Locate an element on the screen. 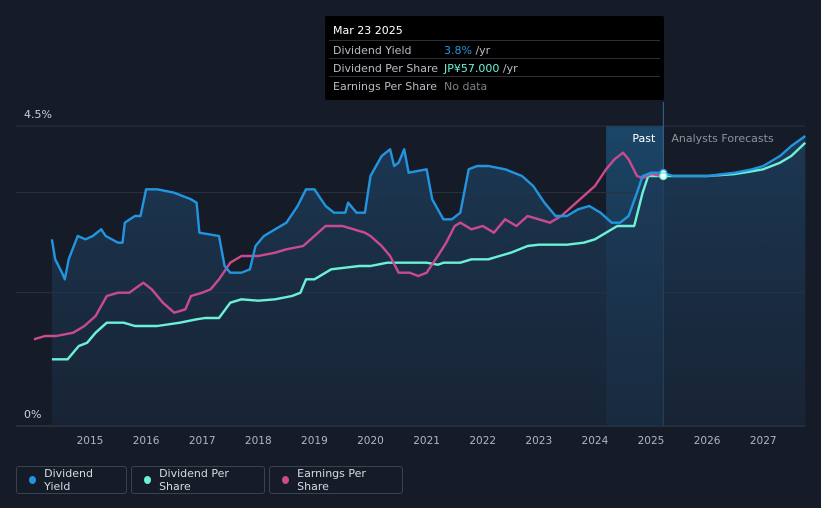  tooltip-value: 3.8% is located at coordinates (458, 50).